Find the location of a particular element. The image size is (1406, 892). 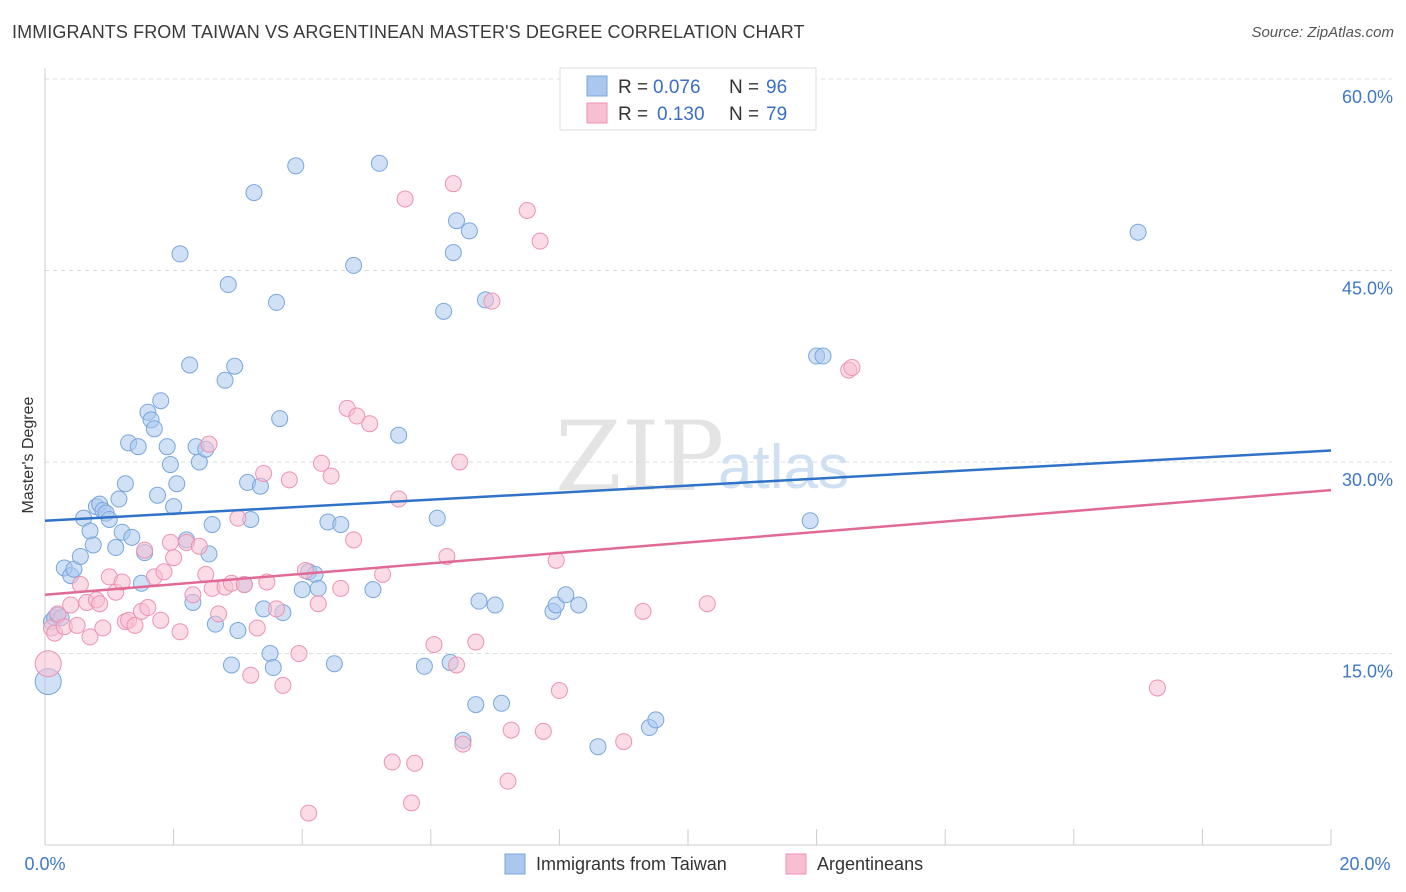

legend-n-value-taiwan: 96 is located at coordinates (776, 87).